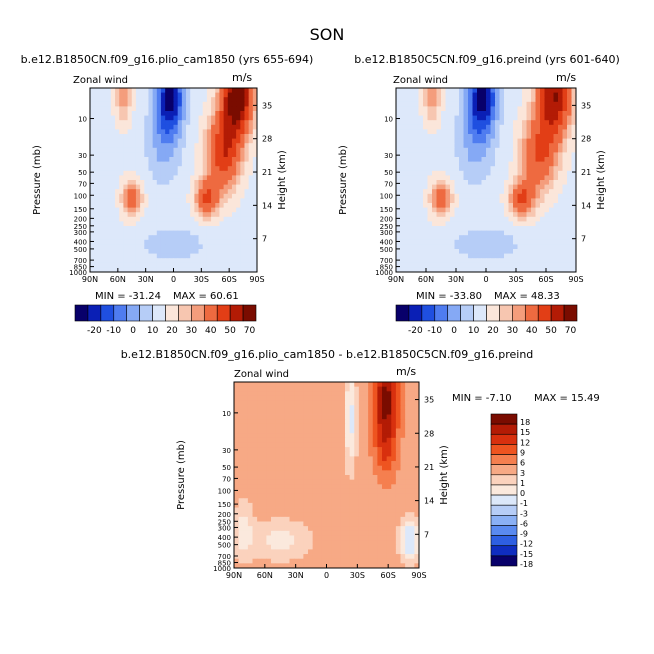  What do you see at coordinates (82, 120) in the screenshot?
I see `y-tick-label: 10` at bounding box center [82, 120].